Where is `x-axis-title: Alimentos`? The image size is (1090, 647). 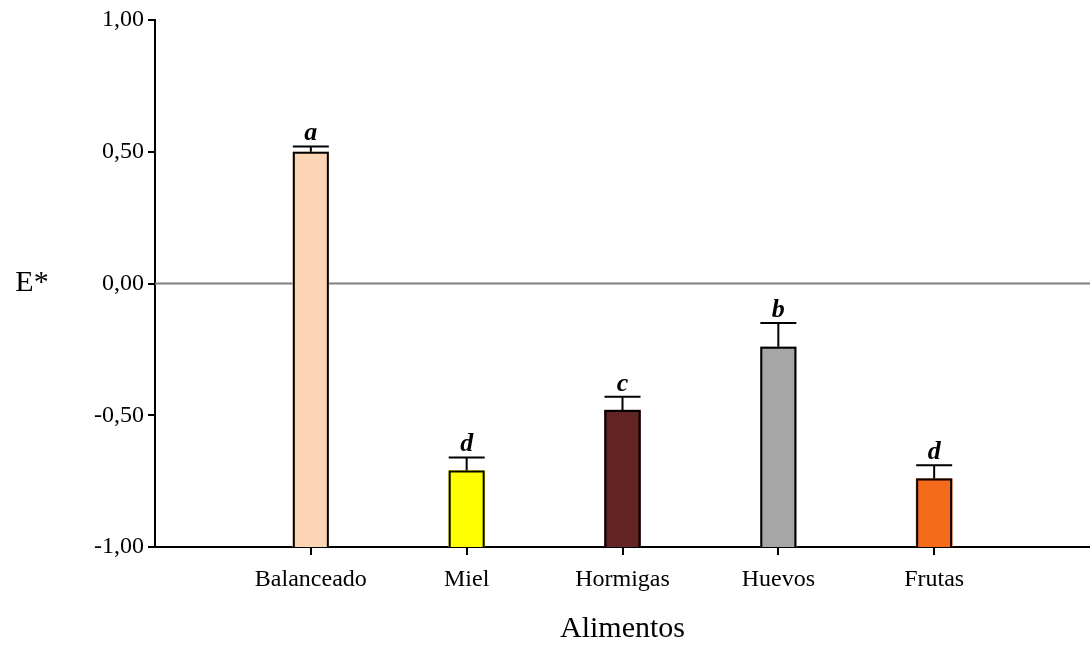
x-axis-title: Alimentos is located at coordinates (622, 626).